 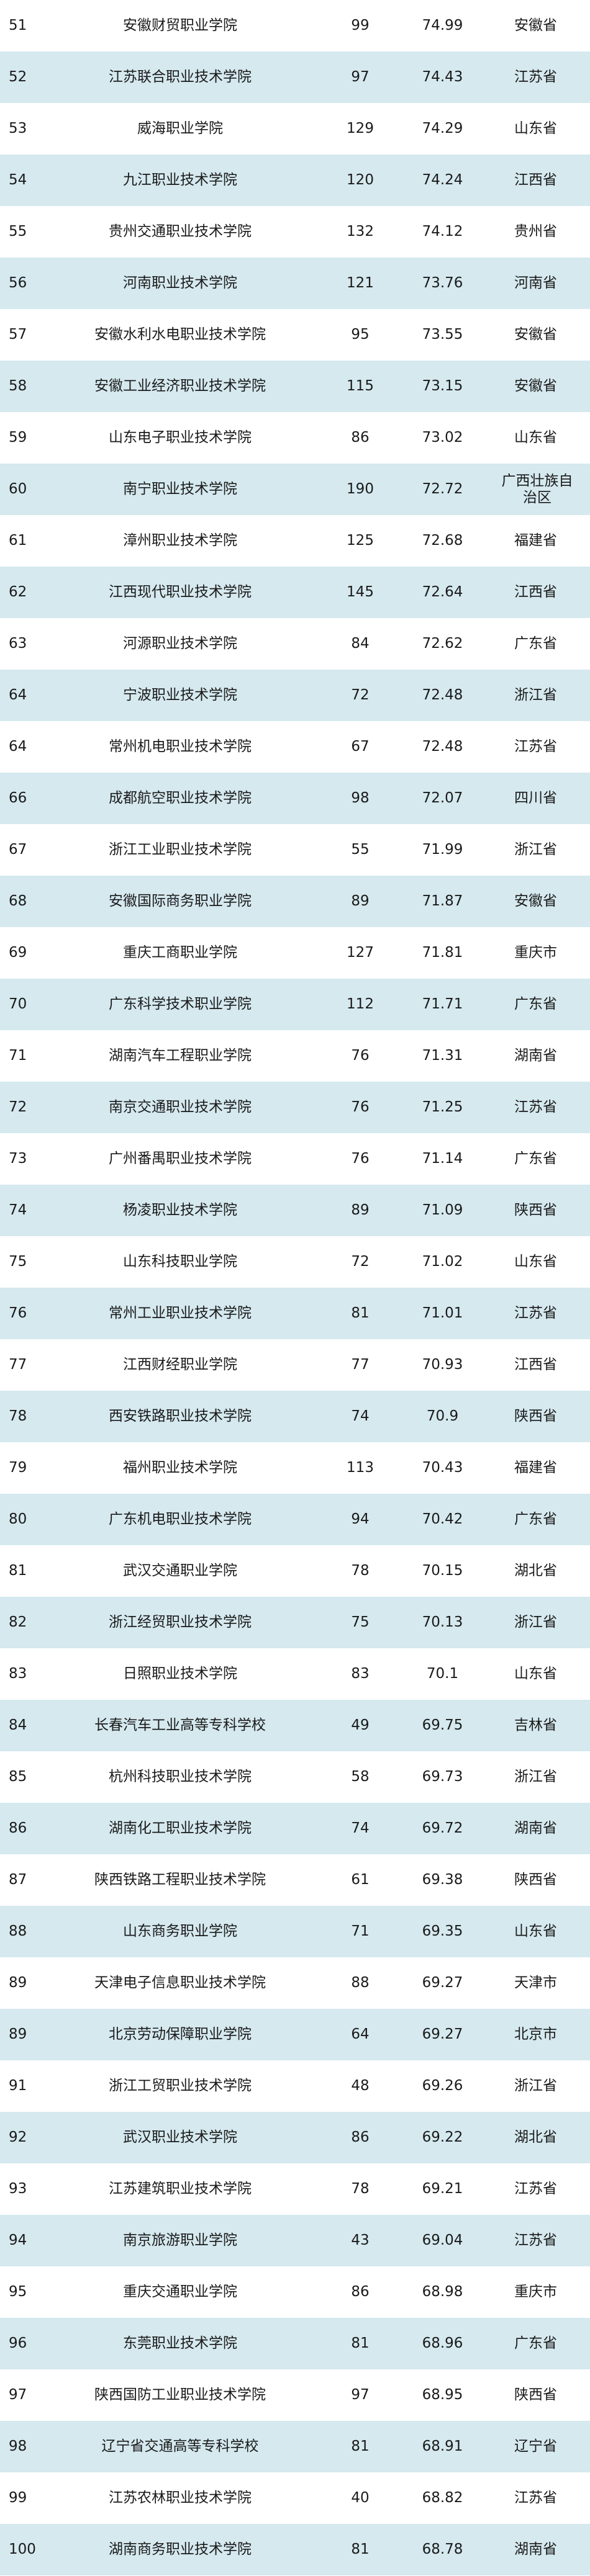 What do you see at coordinates (180, 1262) in the screenshot?
I see `school-name-cell: 山东科技职业学院` at bounding box center [180, 1262].